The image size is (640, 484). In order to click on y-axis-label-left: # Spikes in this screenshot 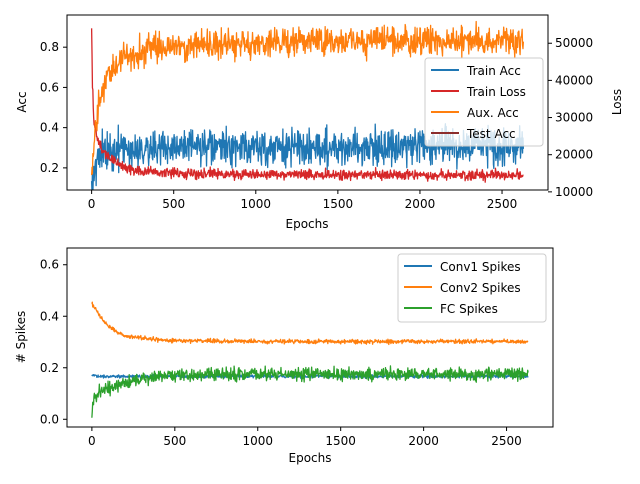, I will do `click(21, 337)`.